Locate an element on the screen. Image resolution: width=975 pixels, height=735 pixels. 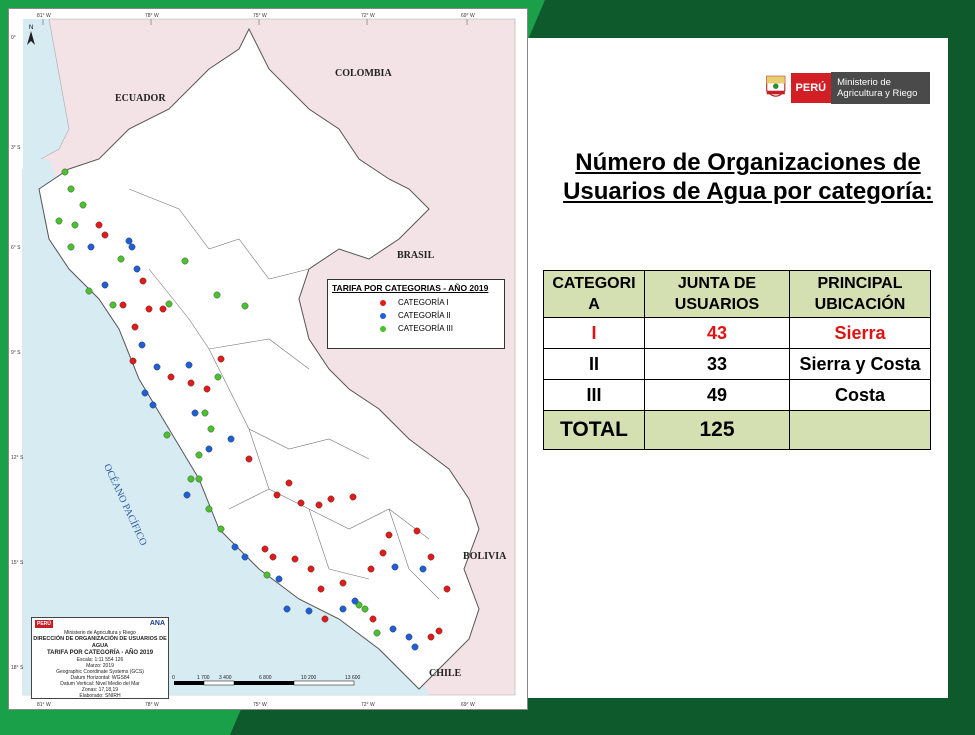
title-block-meta: Datum Vertical: Nivel Medio del Mar is located at coordinates (100, 684).